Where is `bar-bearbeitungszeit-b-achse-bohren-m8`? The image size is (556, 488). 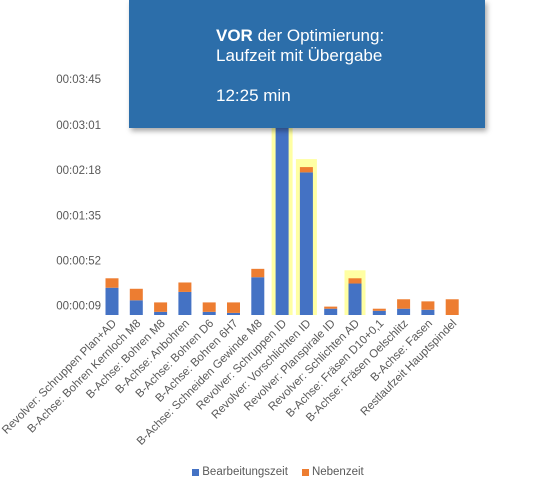 bar-bearbeitungszeit-b-achse-bohren-m8 is located at coordinates (161, 313).